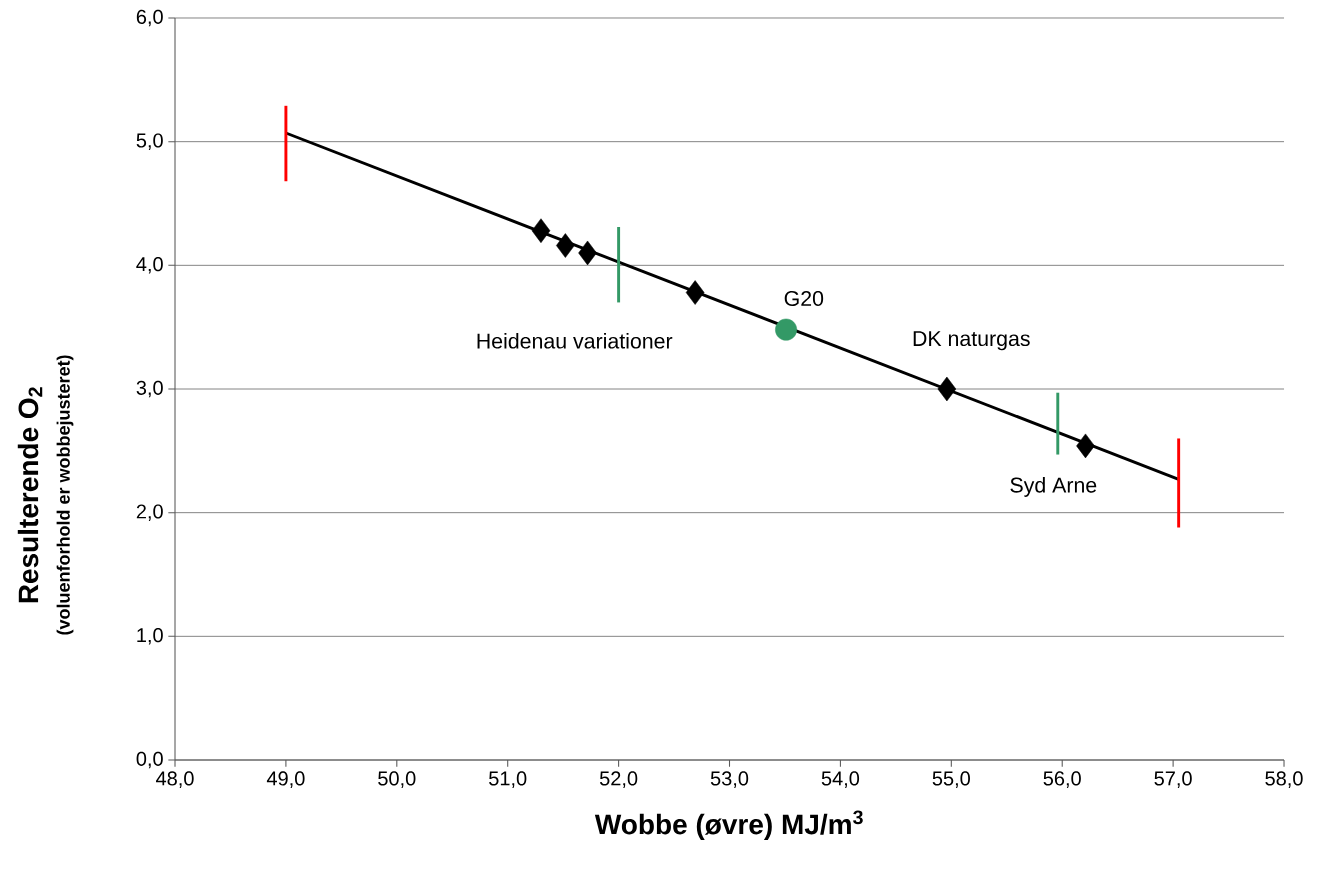 This screenshot has height=885, width=1330. What do you see at coordinates (1053, 487) in the screenshot?
I see `annotation: Syd Arne` at bounding box center [1053, 487].